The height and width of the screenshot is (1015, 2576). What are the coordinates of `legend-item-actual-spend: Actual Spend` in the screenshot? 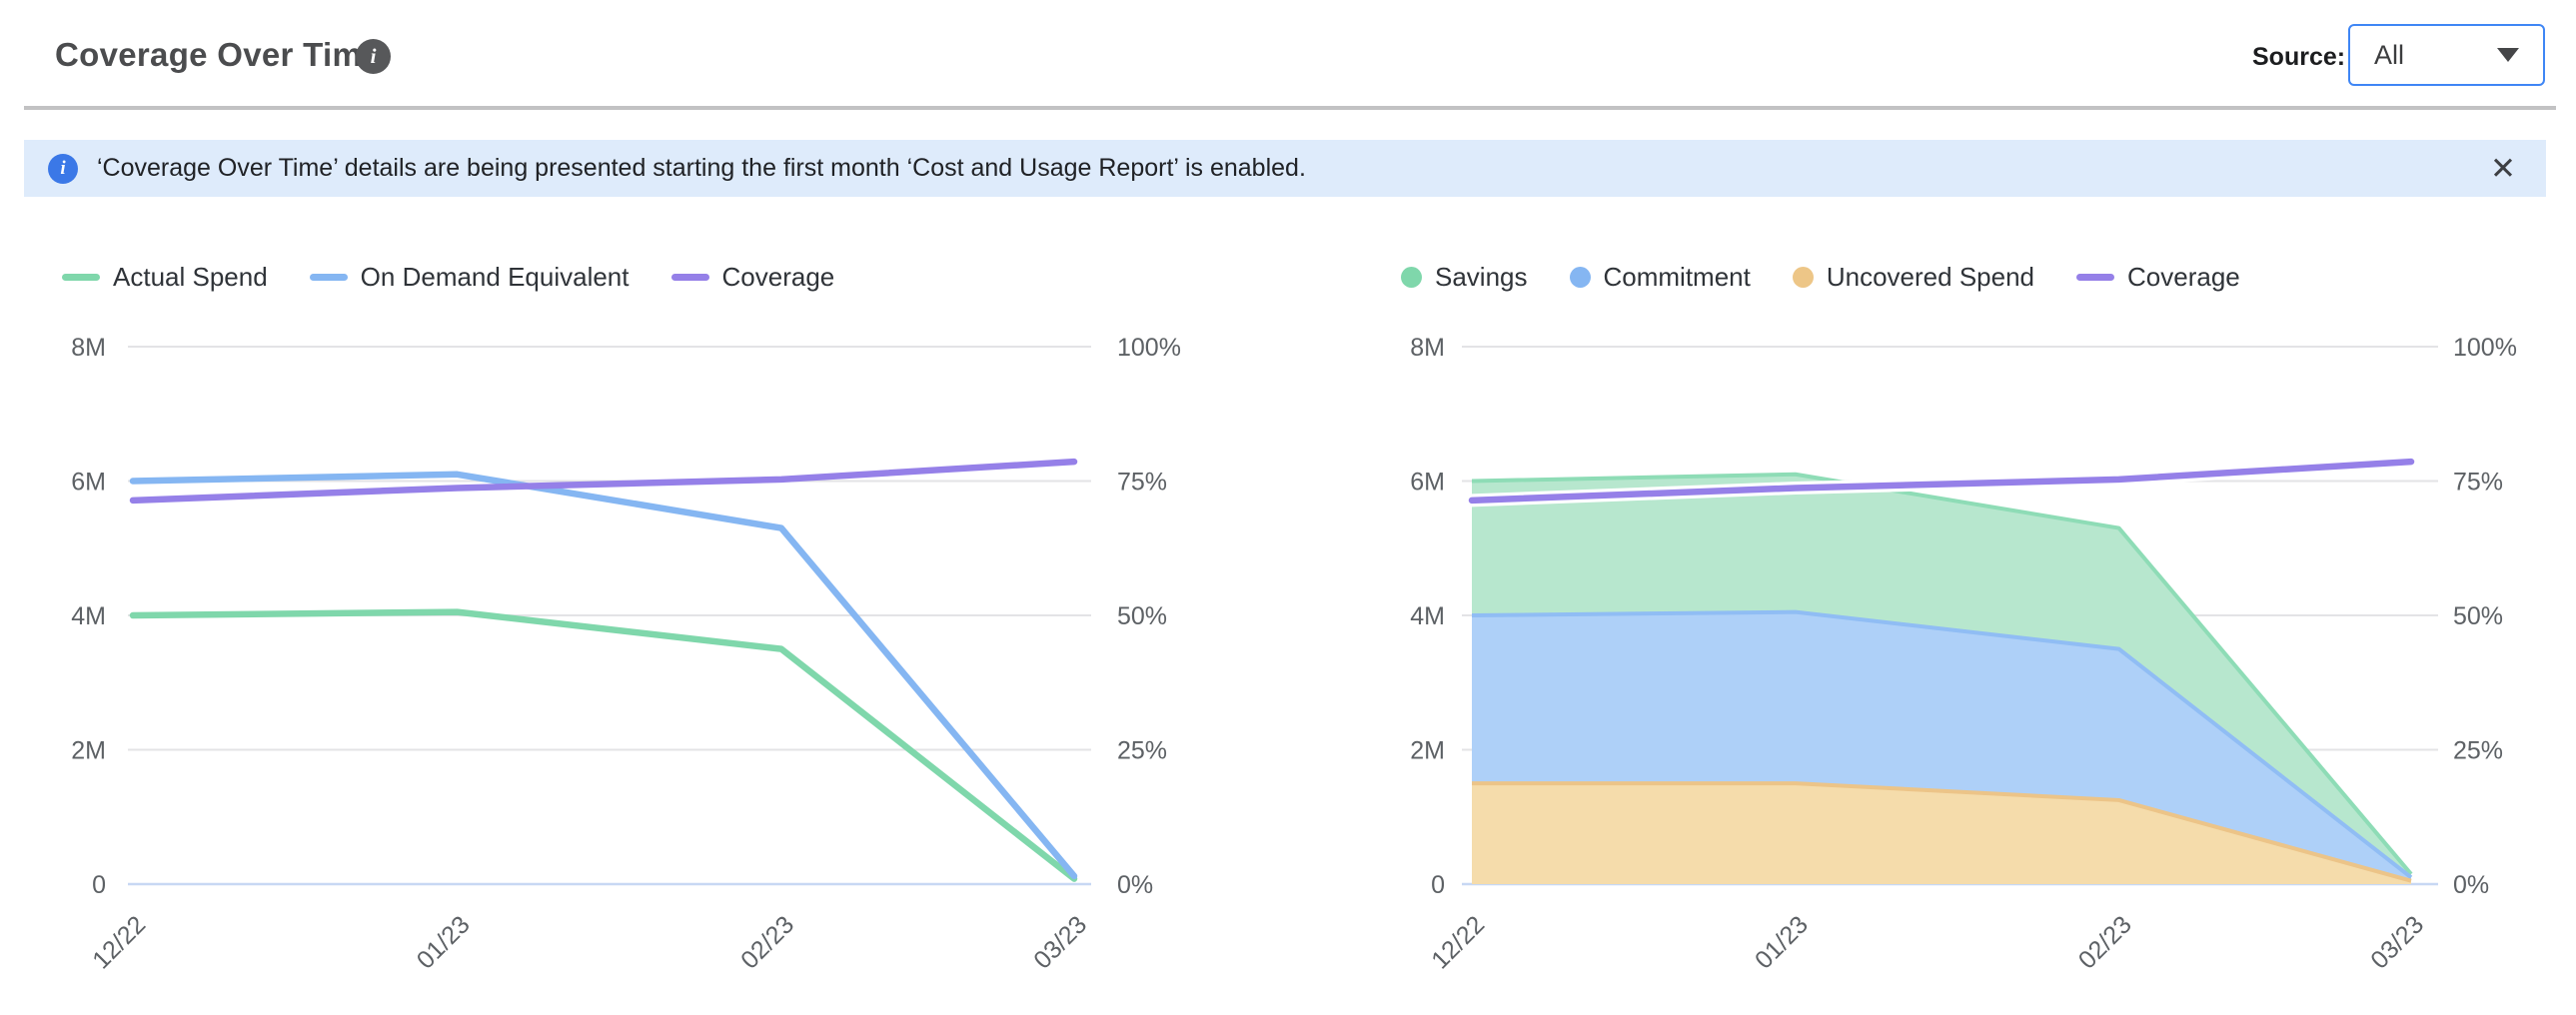 It's located at (165, 278).